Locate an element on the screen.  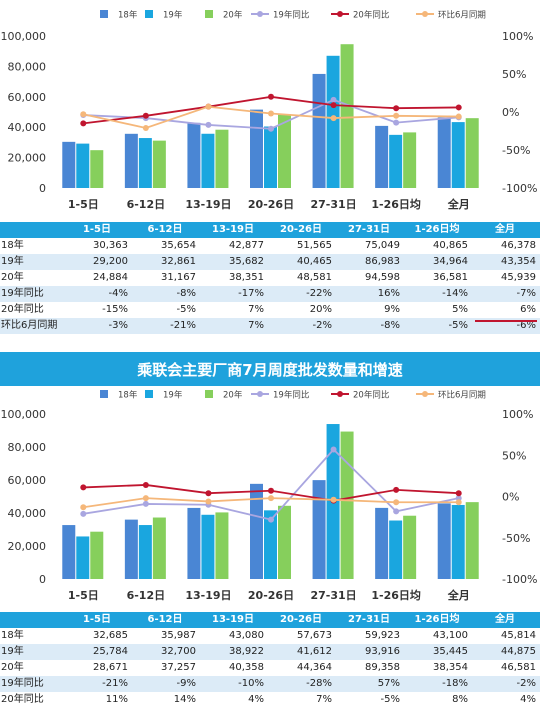
table-cell: 32,861 is located at coordinates (166, 262).